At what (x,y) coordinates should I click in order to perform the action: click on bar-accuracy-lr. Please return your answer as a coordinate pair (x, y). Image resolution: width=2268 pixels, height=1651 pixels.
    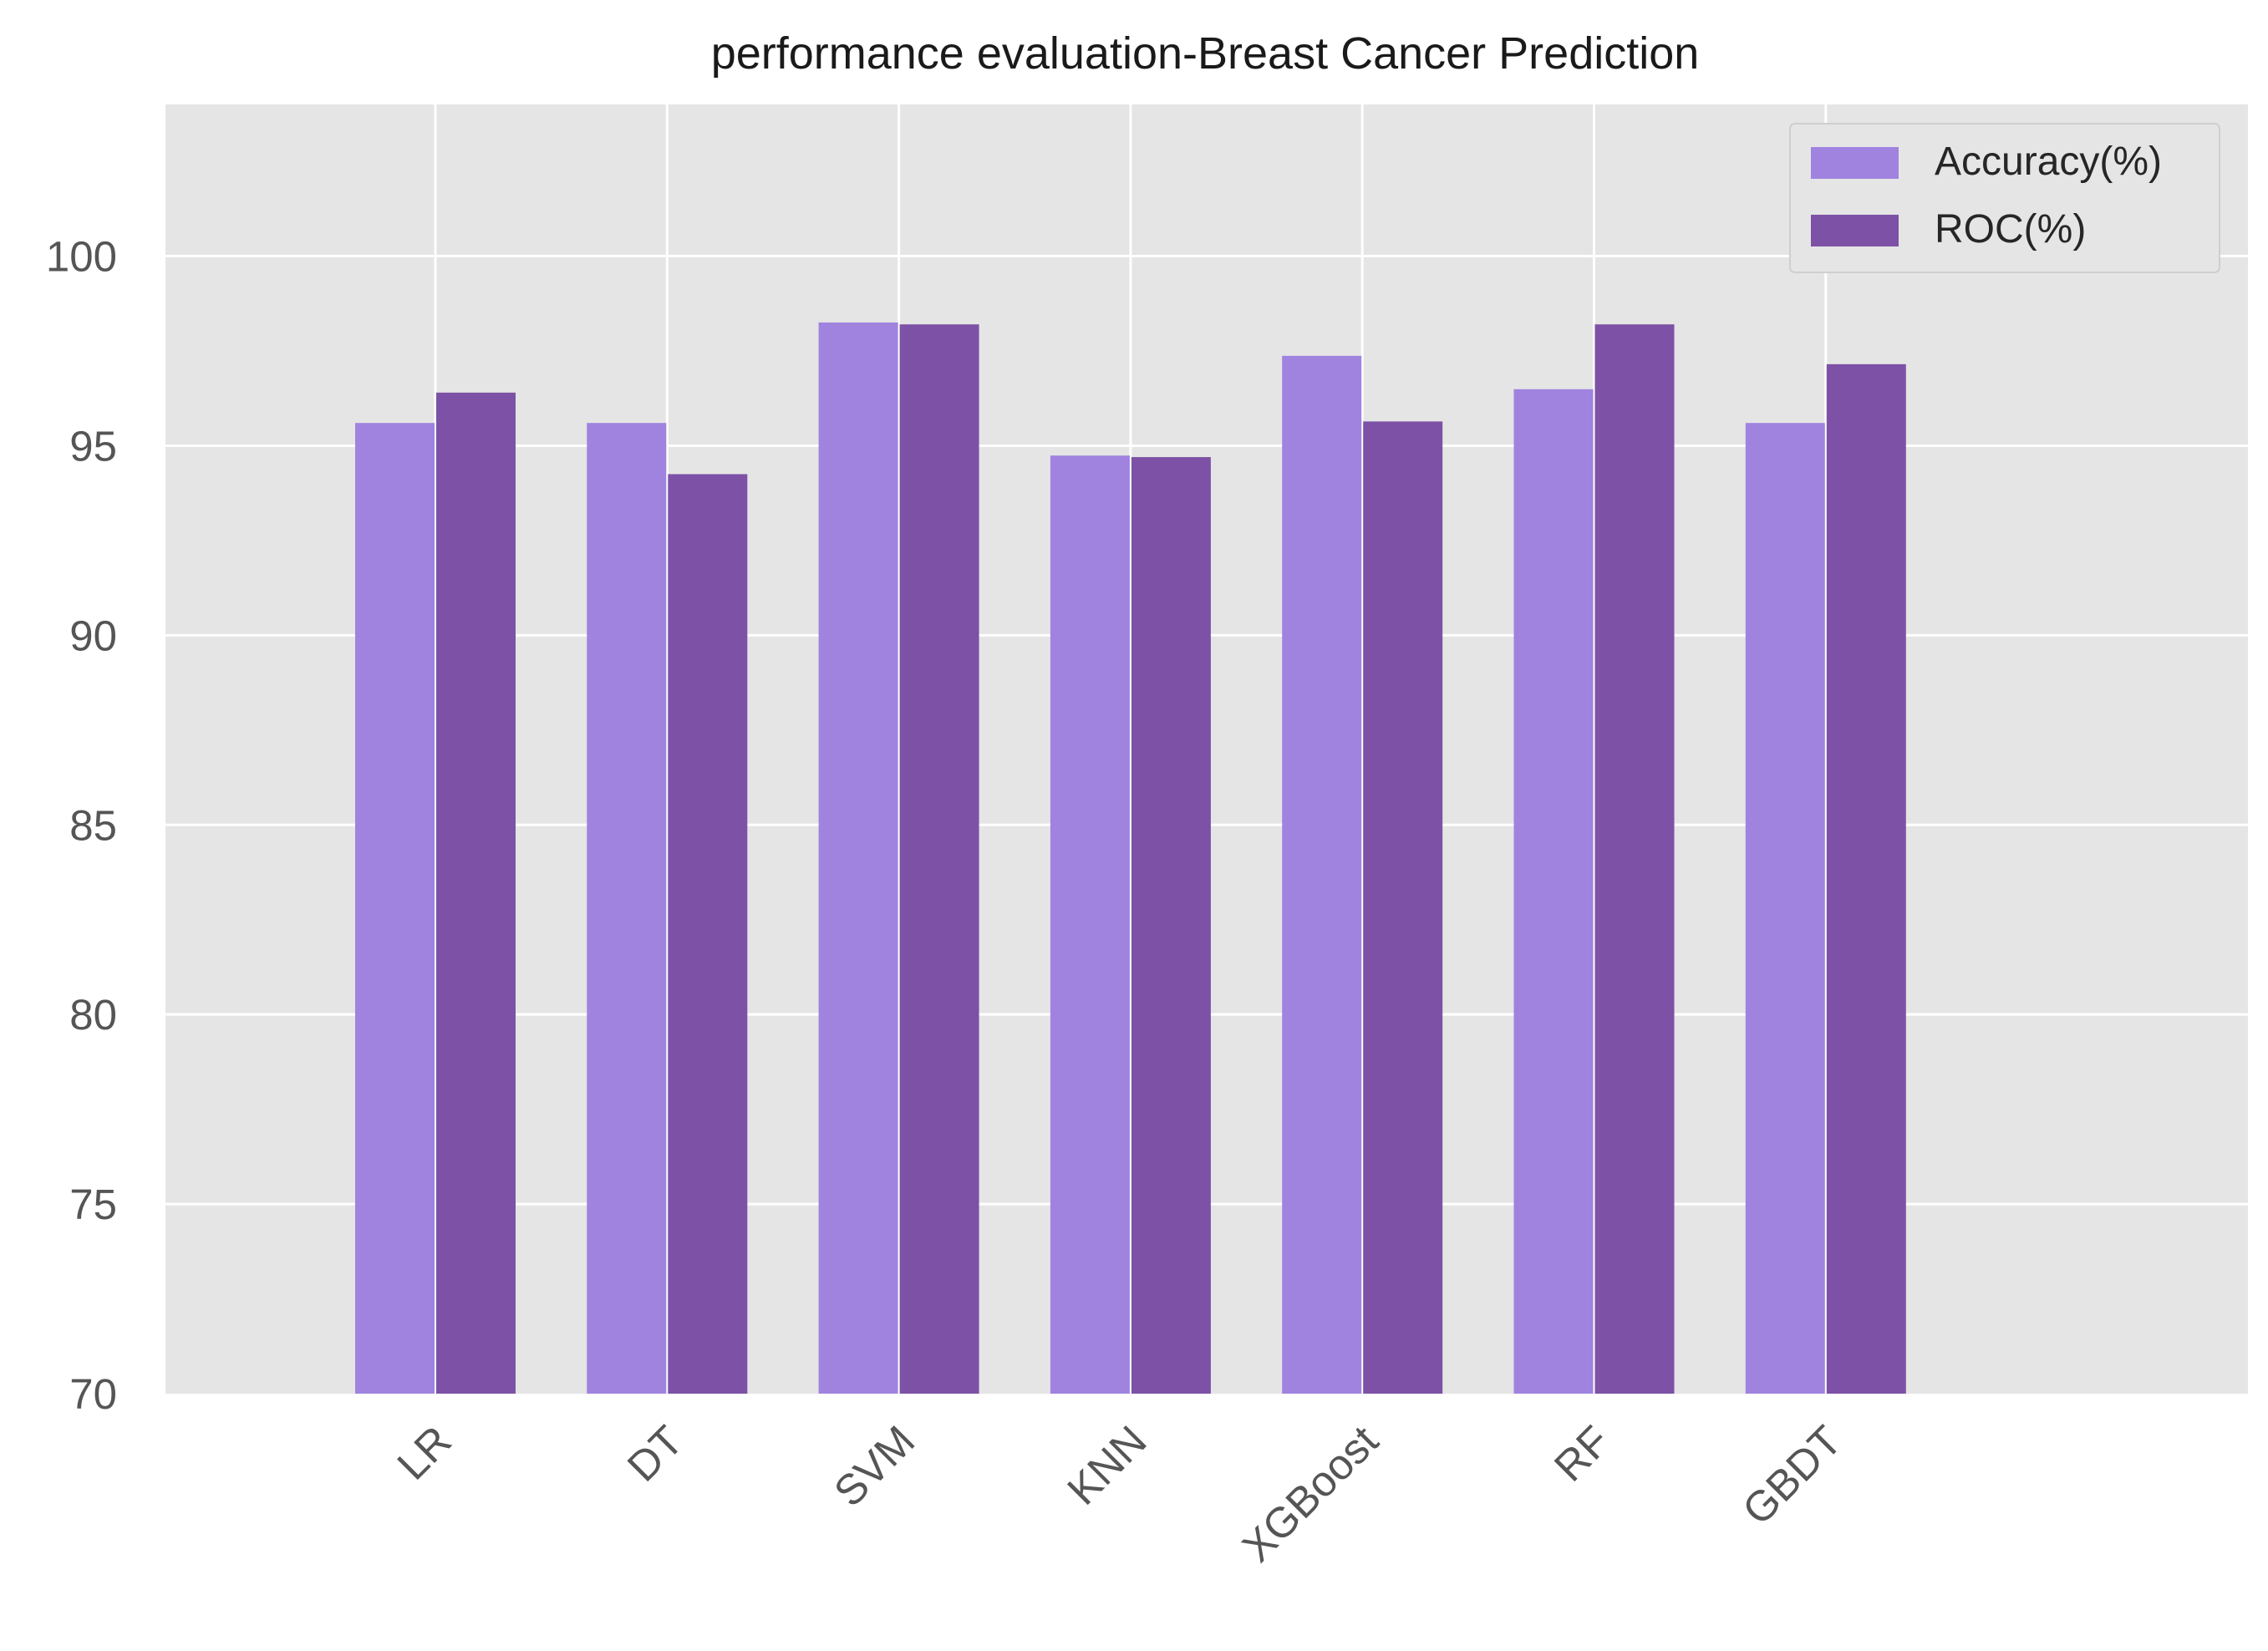
    Looking at the image, I should click on (395, 909).